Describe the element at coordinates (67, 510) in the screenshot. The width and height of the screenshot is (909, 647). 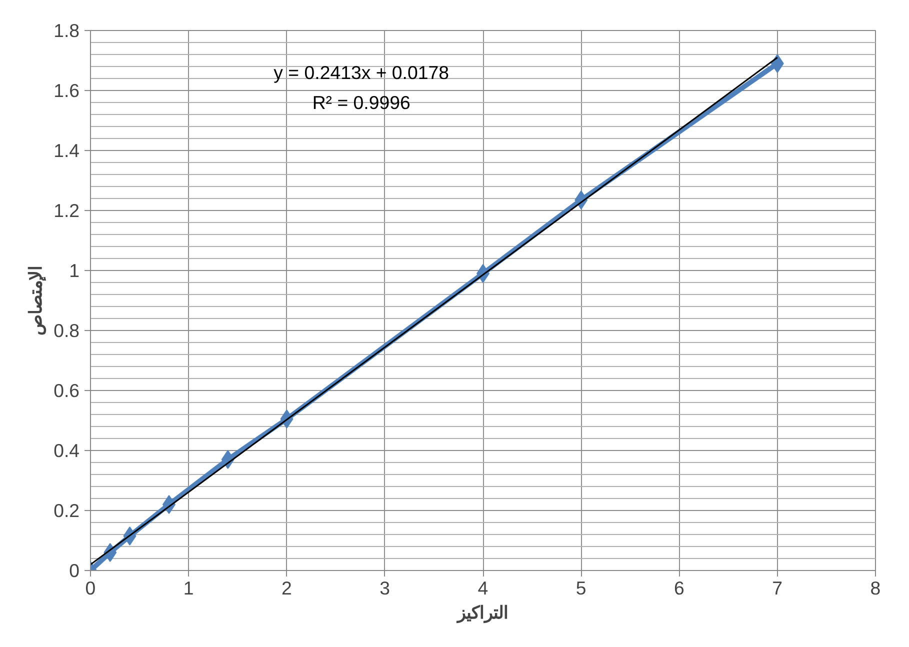
I see `y-tick-label: 0.2` at that location.